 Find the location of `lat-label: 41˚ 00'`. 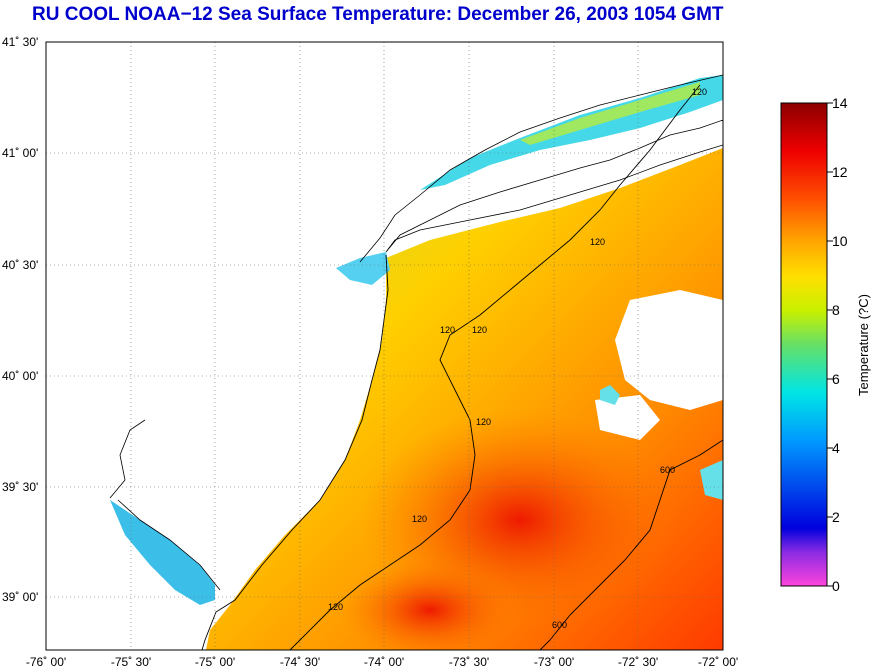

lat-label: 41˚ 00' is located at coordinates (20, 153).